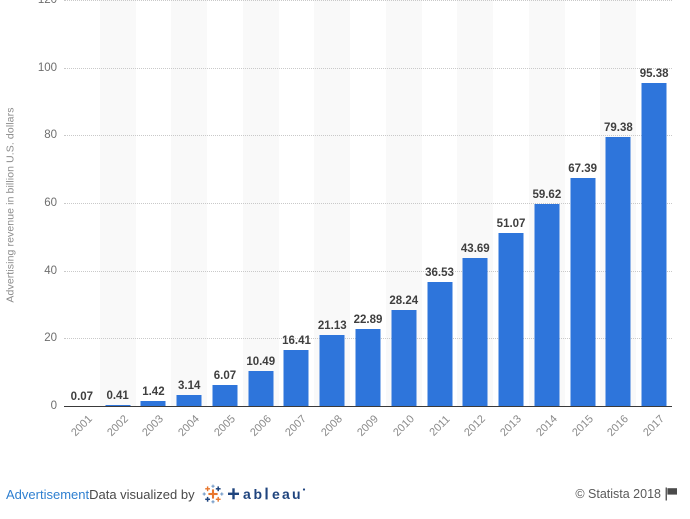 The height and width of the screenshot is (519, 690). What do you see at coordinates (276, 494) in the screenshot?
I see `svg-text: e` at bounding box center [276, 494].